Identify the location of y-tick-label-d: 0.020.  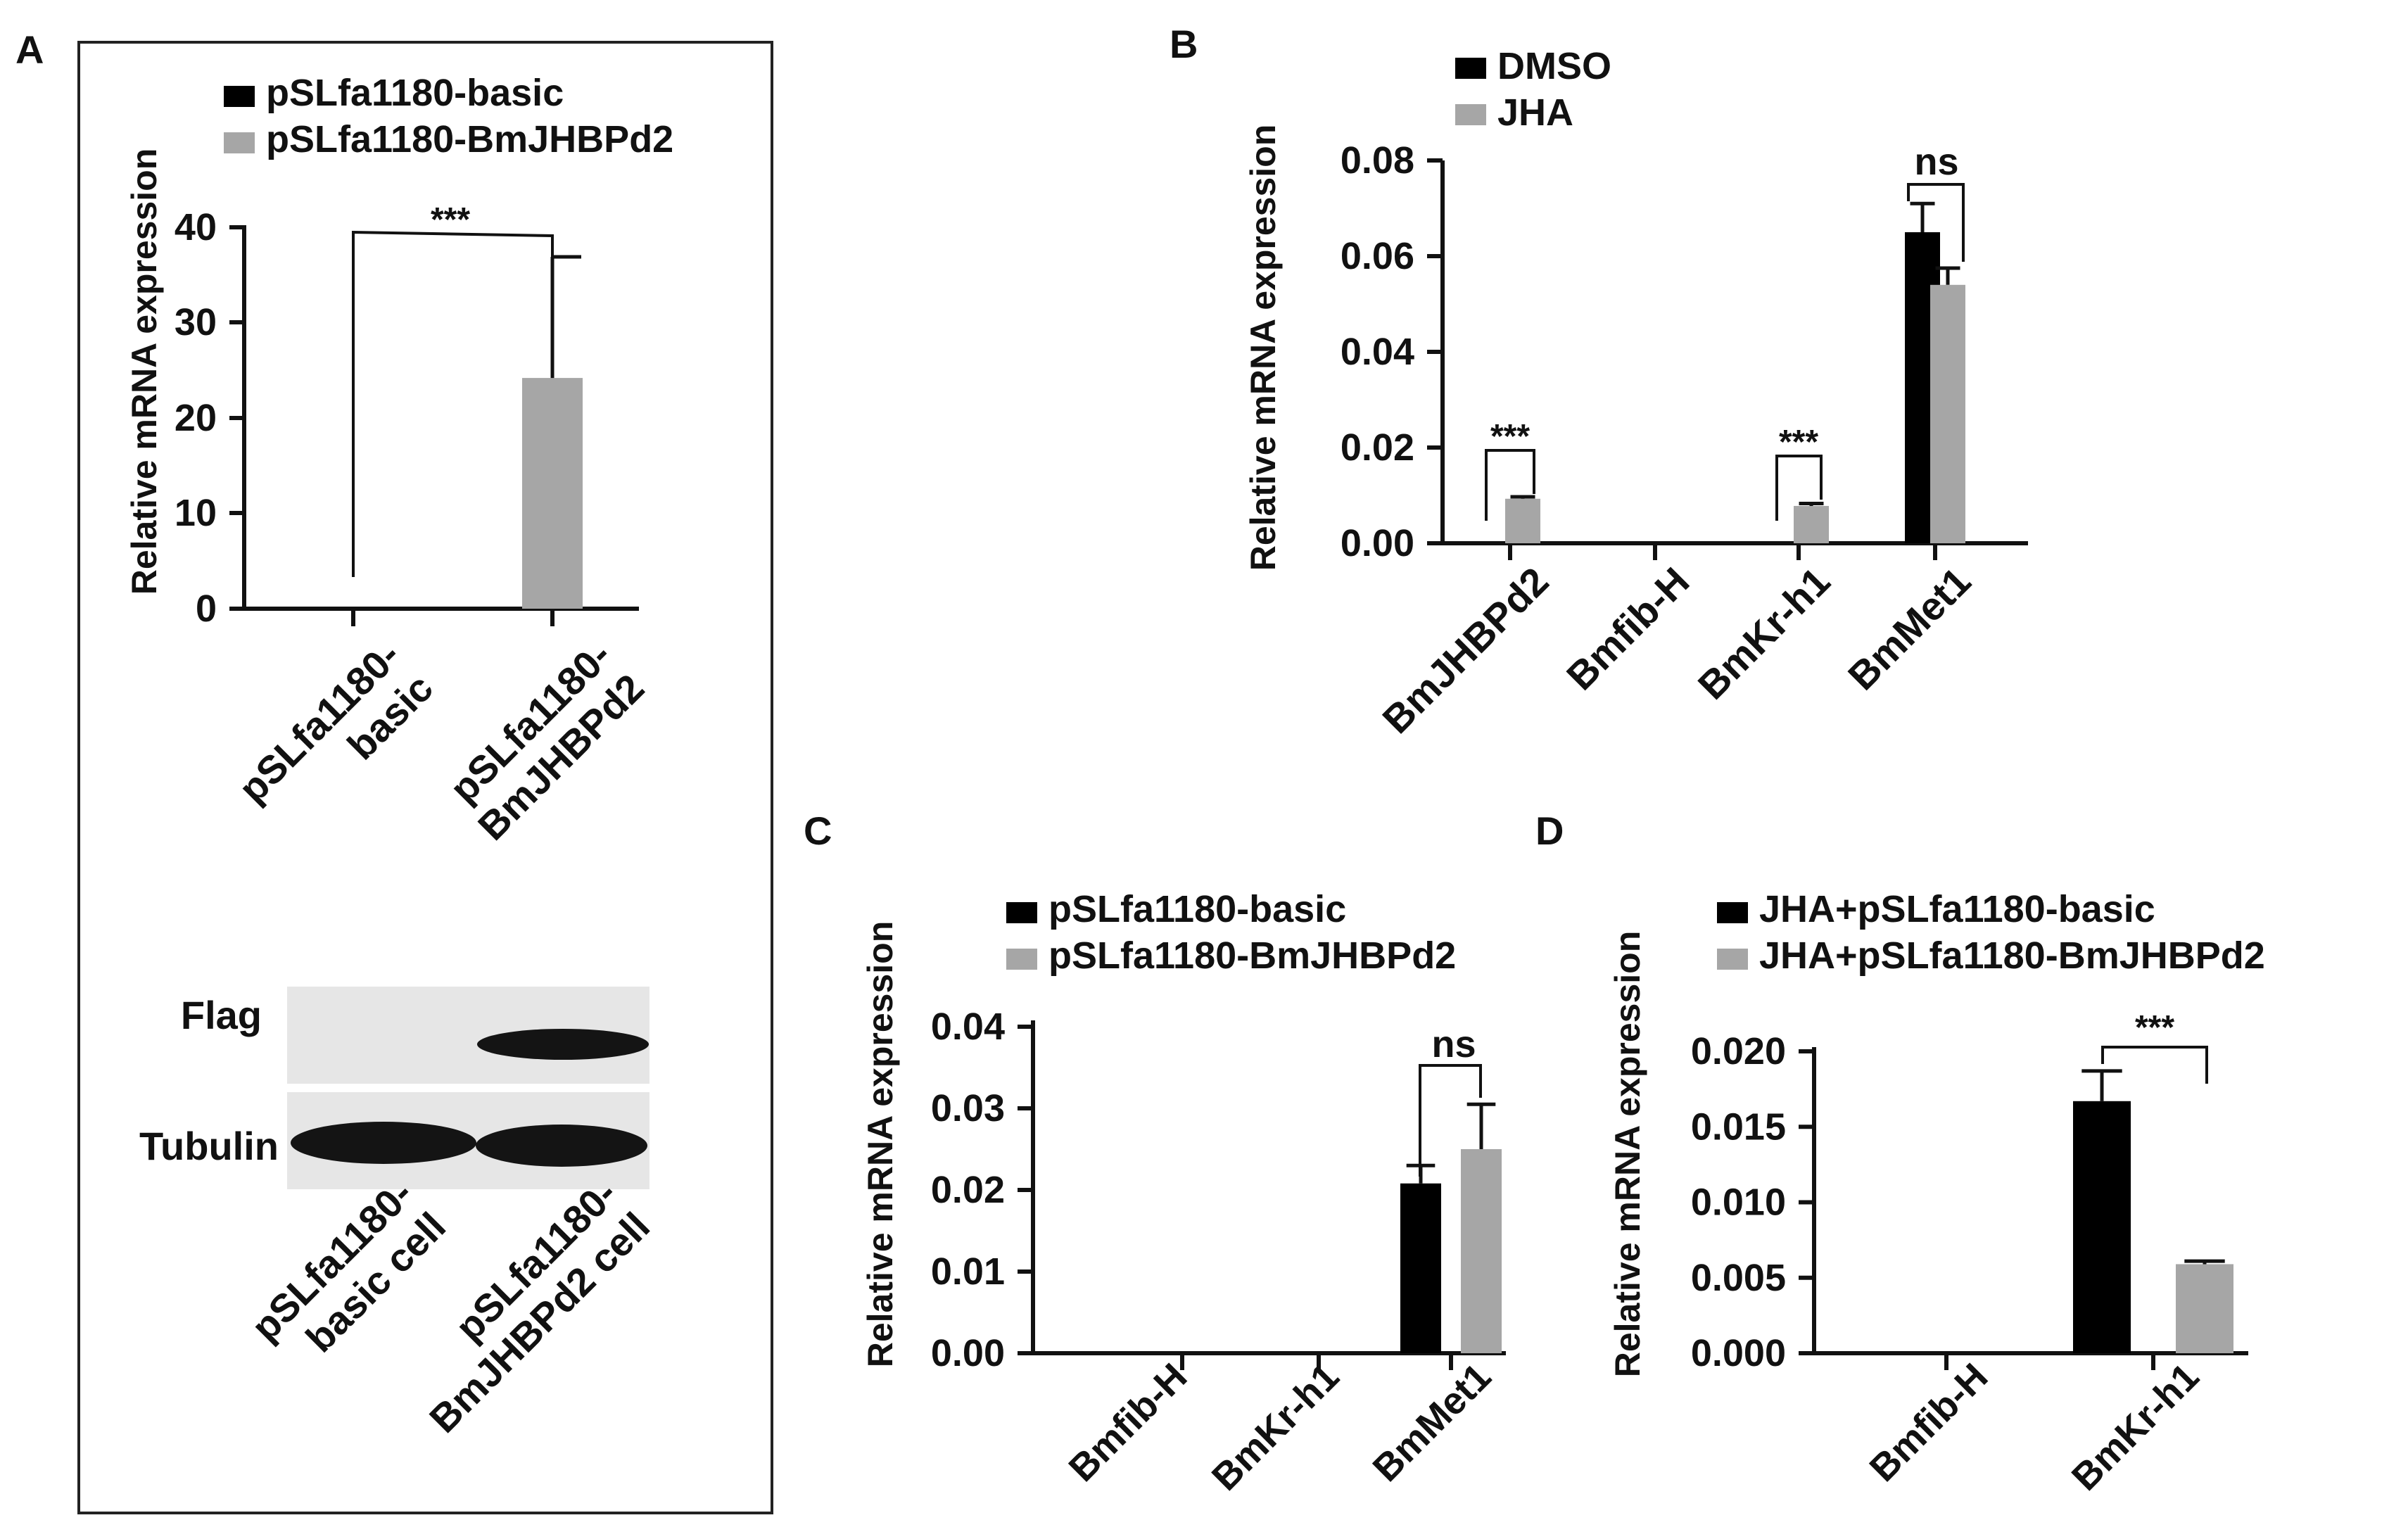
(1738, 1051).